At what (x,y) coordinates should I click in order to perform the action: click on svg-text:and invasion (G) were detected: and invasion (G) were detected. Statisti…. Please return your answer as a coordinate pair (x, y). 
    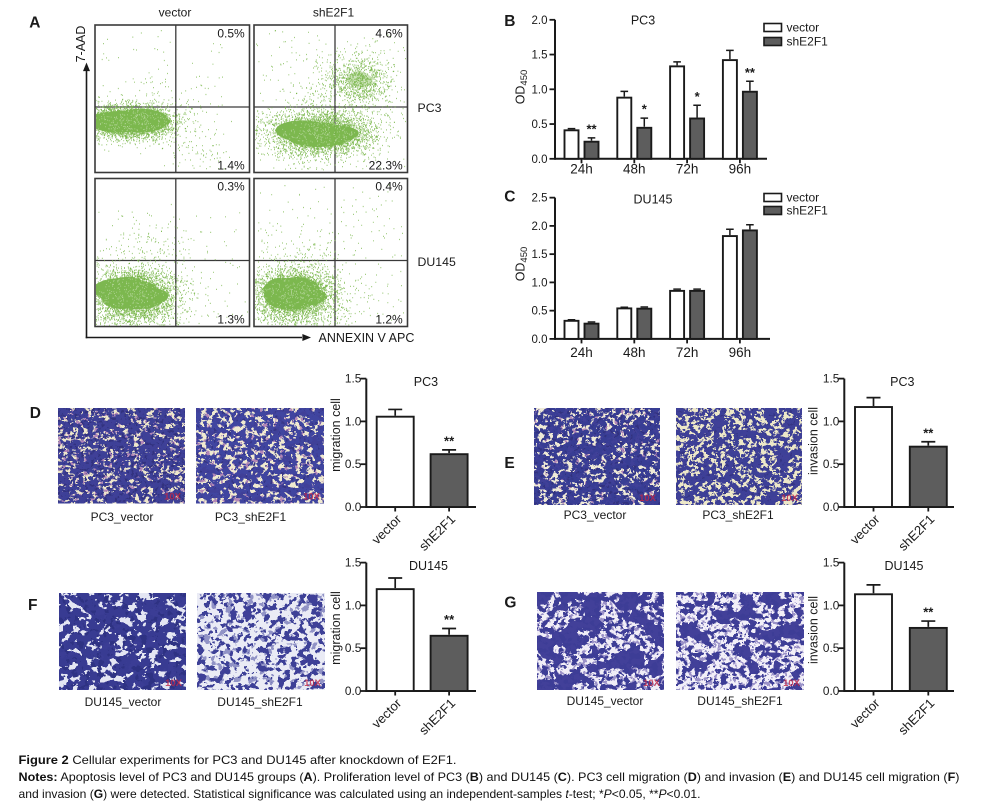
    Looking at the image, I should click on (360, 794).